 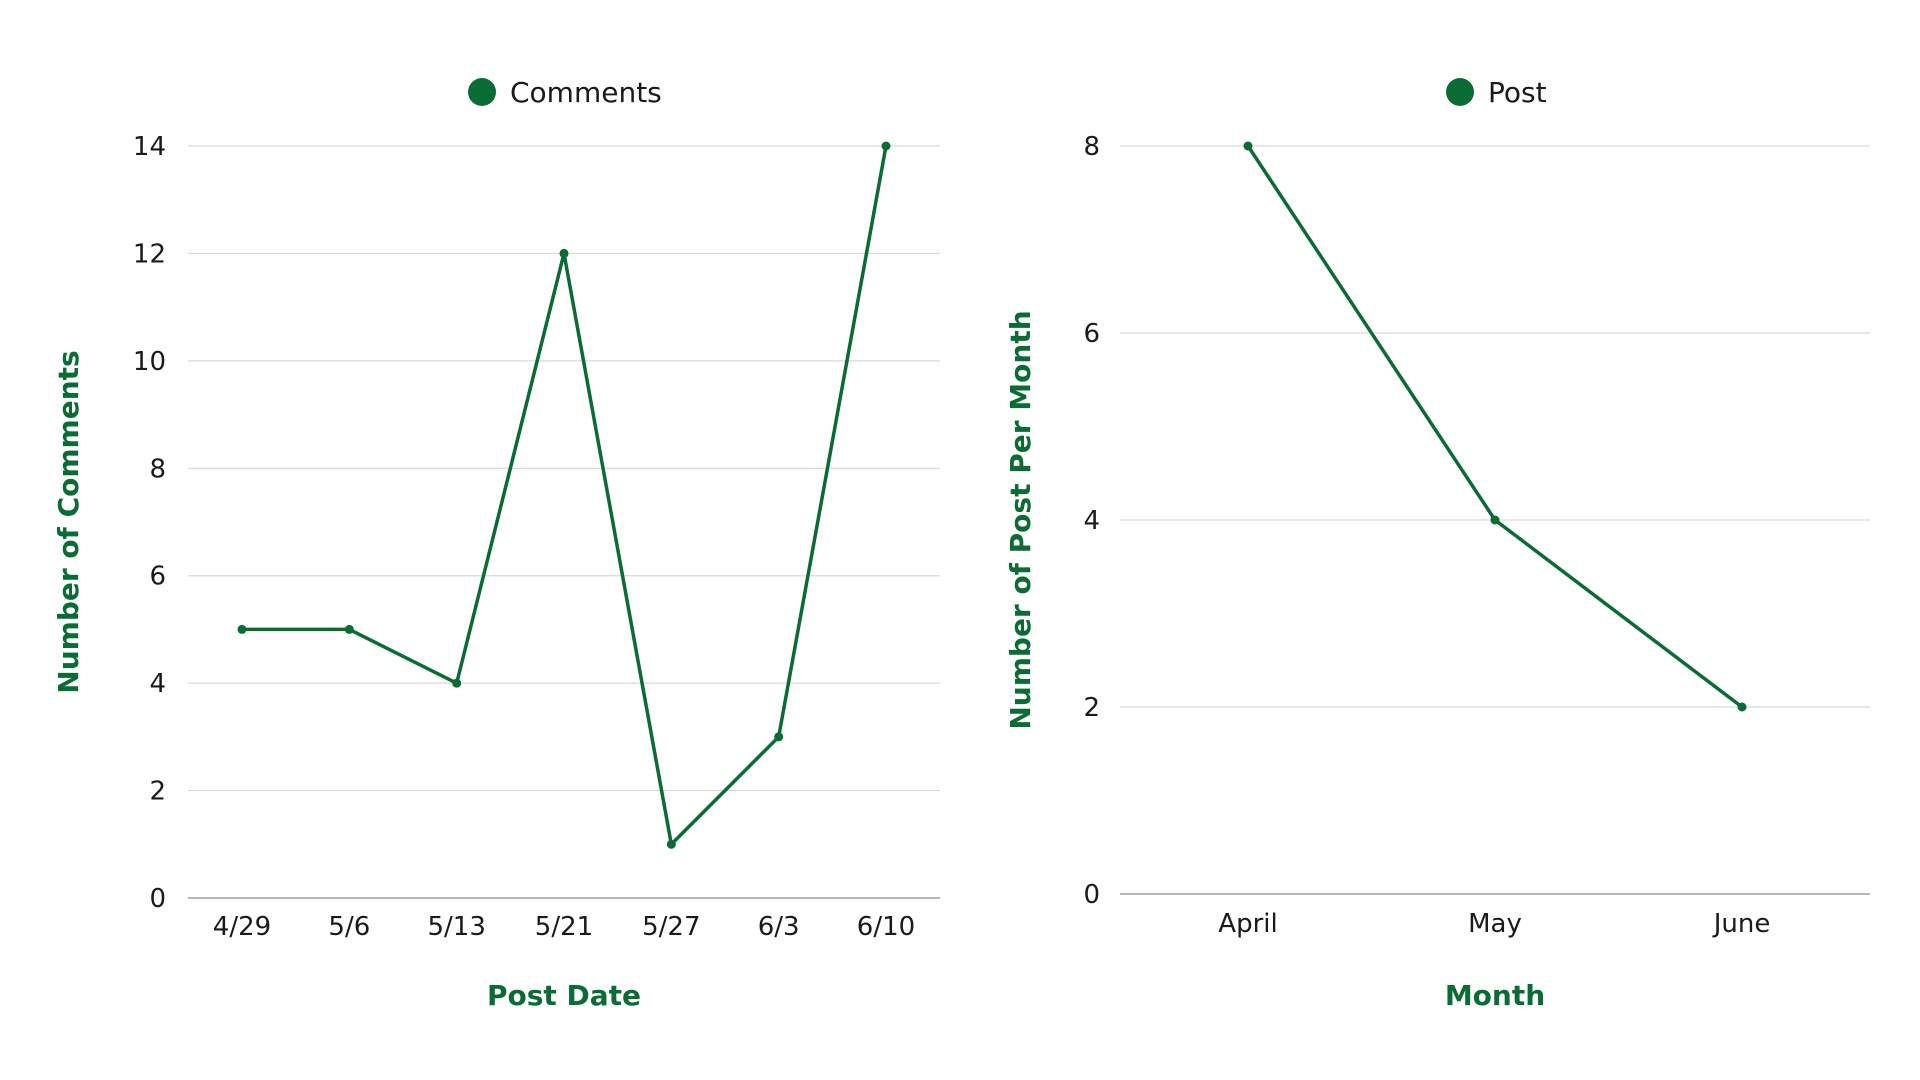 I want to click on legend-label: Comments, so click(x=586, y=92).